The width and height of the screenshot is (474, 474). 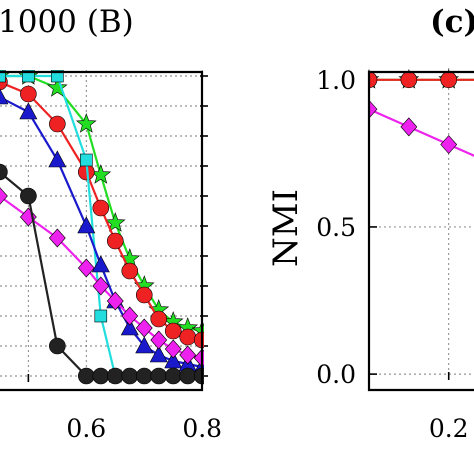 I want to click on panel-b-title: 1000 (B), so click(x=67, y=22).